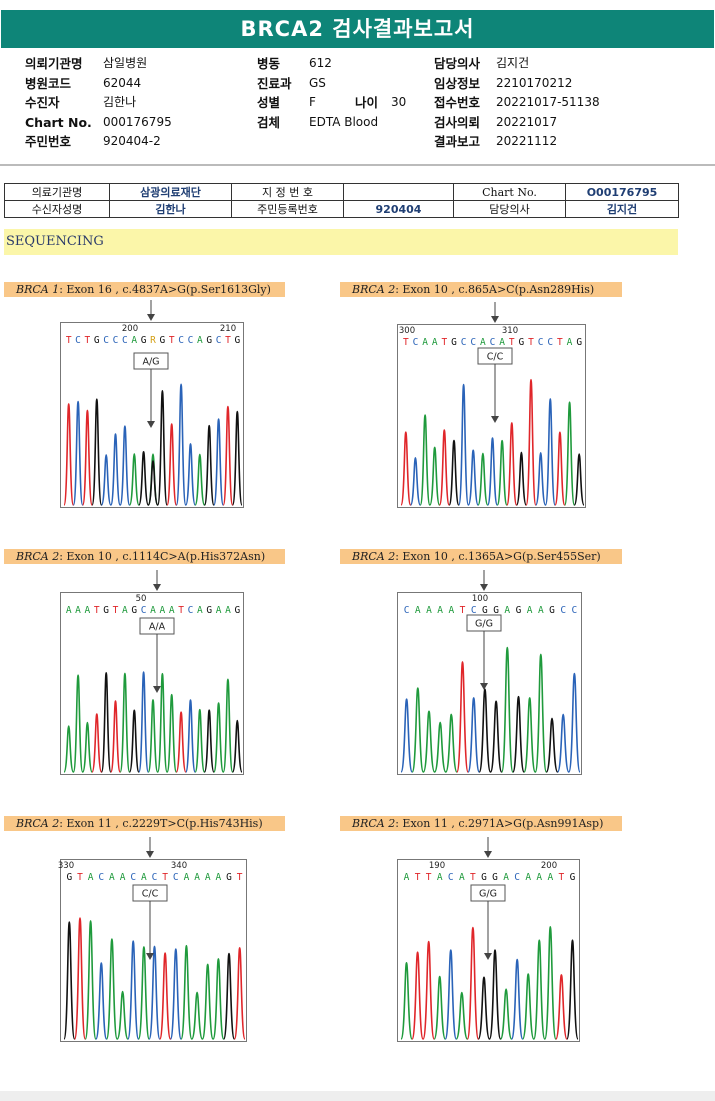 This screenshot has width=715, height=1101. What do you see at coordinates (517, 84) in the screenshot?
I see `header-row-clinical-info: 임상정보 2210170212` at bounding box center [517, 84].